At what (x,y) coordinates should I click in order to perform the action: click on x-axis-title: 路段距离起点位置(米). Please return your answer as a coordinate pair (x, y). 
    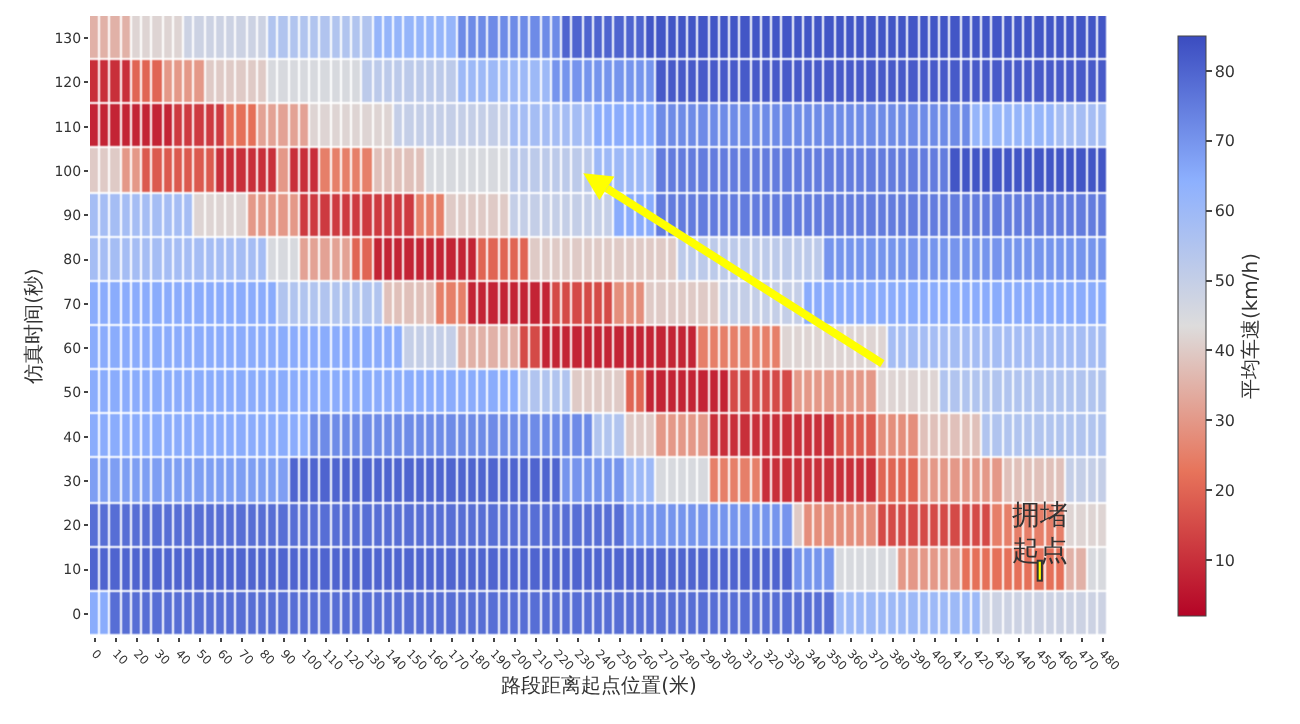
    Looking at the image, I should click on (599, 685).